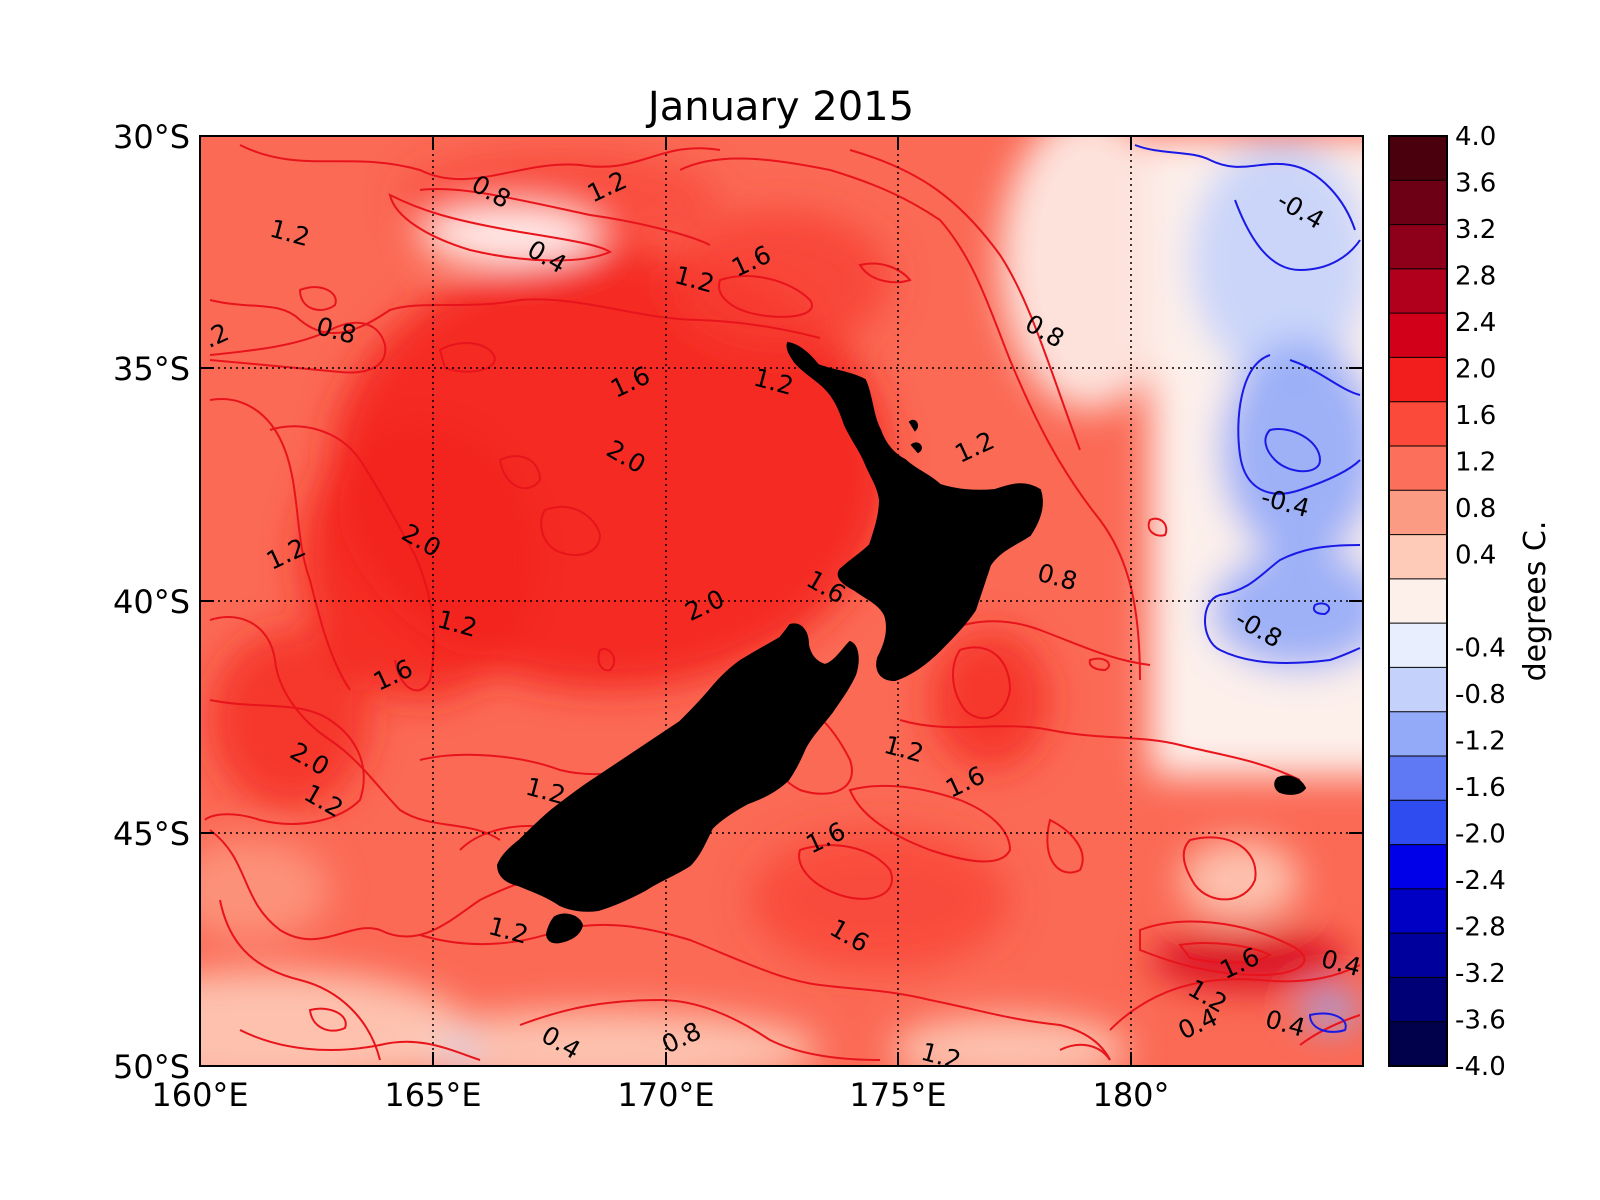 The height and width of the screenshot is (1200, 1600). Describe the element at coordinates (1480, 788) in the screenshot. I see `colorbar-tick-label: -1.6` at that location.